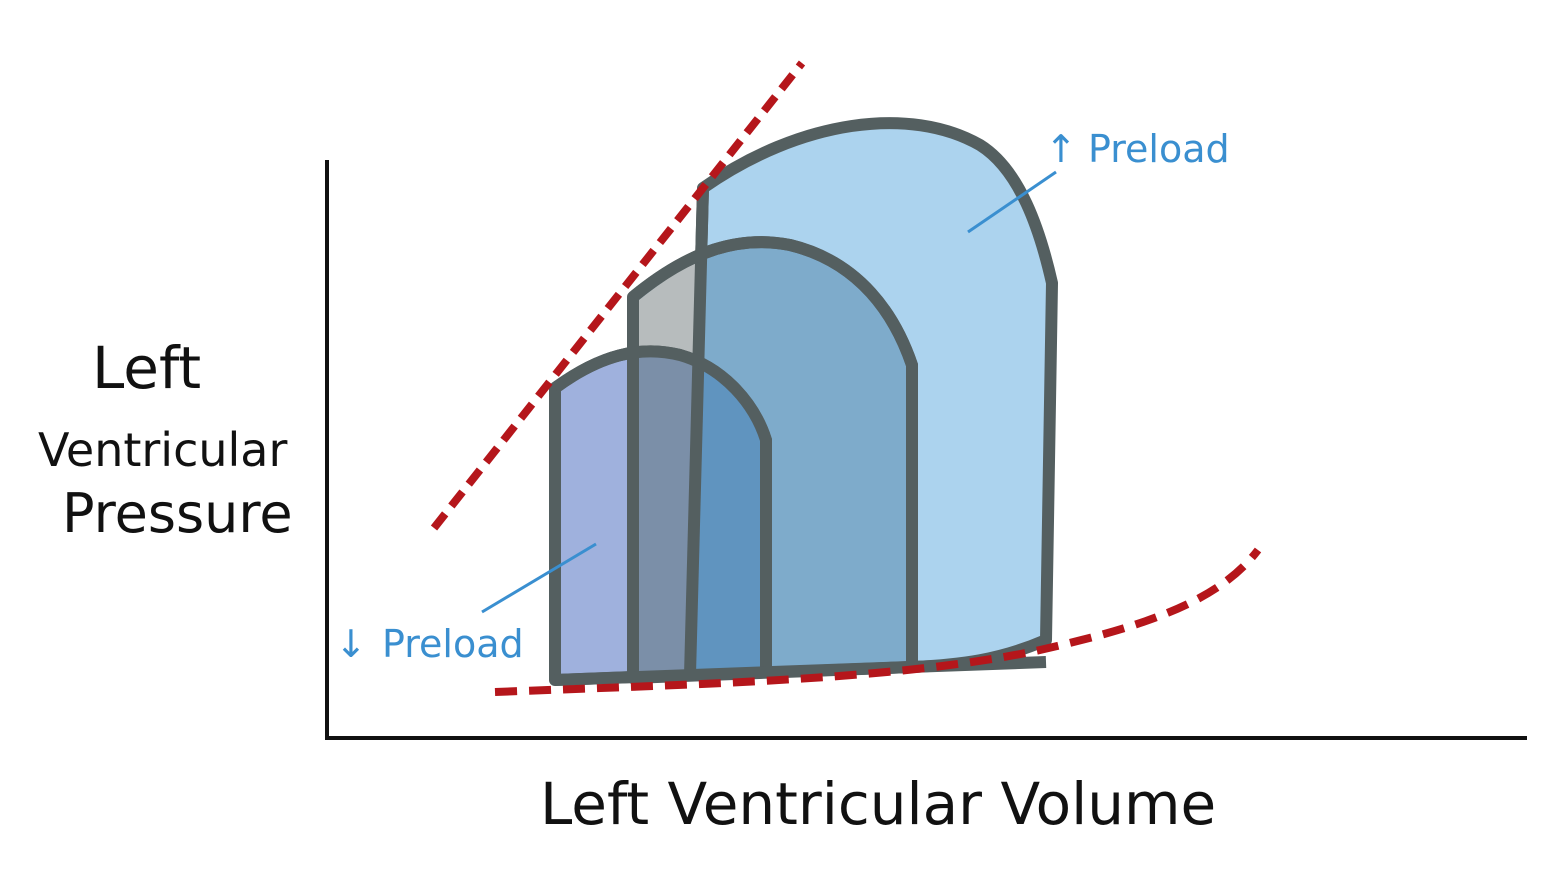 Image resolution: width=1559 pixels, height=885 pixels. Describe the element at coordinates (539, 578) in the screenshot. I see `decrease-preload-pointer` at that location.